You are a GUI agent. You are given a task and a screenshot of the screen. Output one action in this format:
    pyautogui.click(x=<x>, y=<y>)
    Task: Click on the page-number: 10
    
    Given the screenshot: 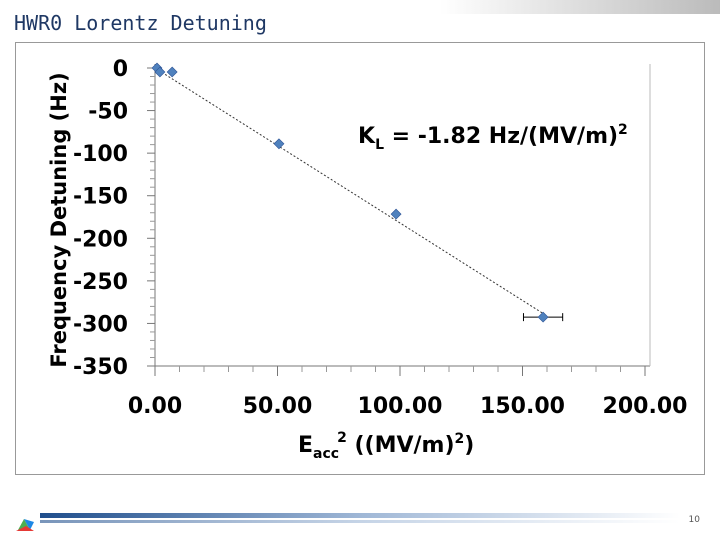 What is the action you would take?
    pyautogui.click(x=695, y=520)
    